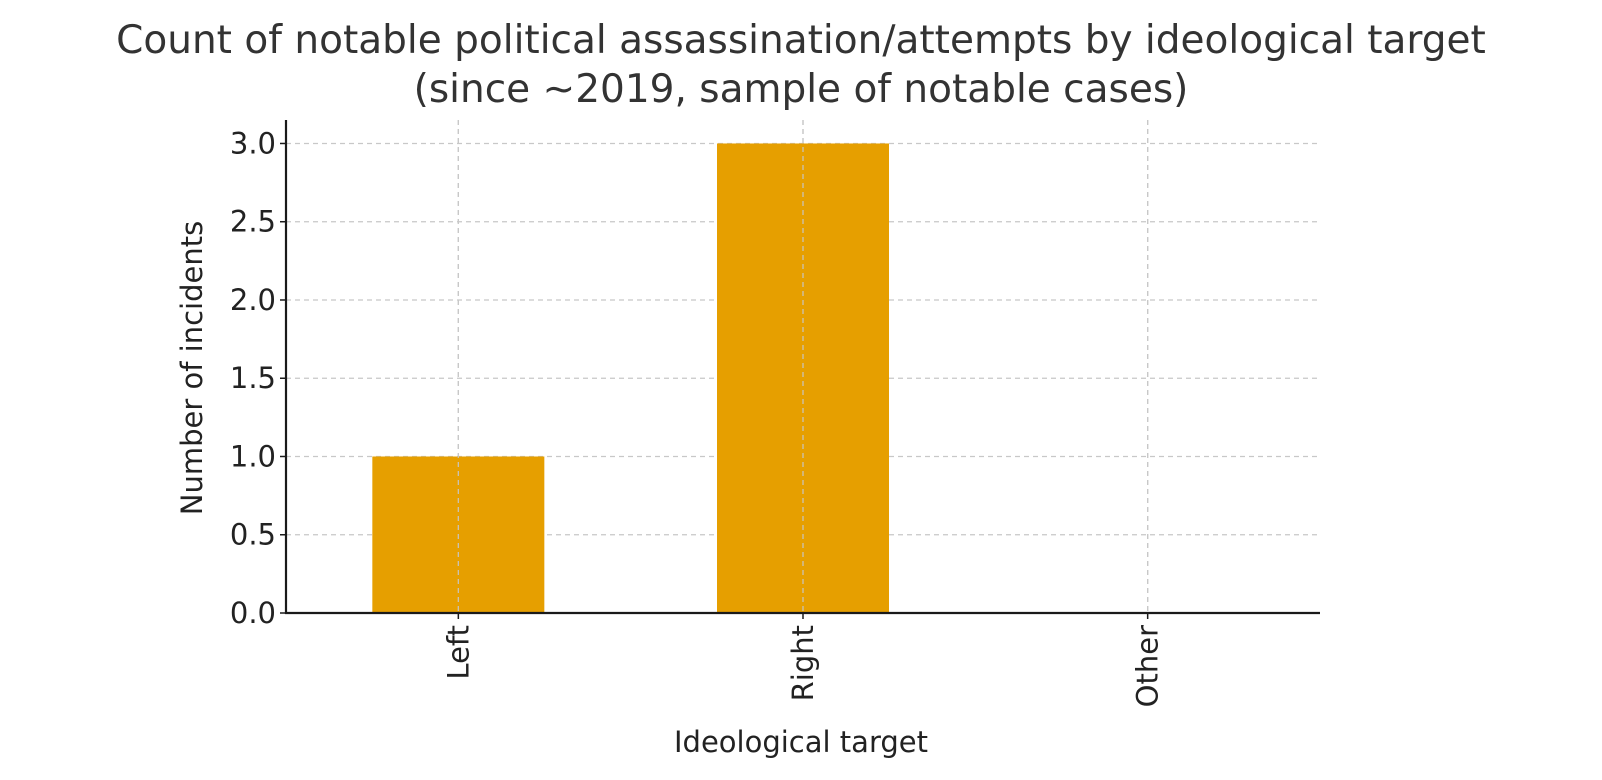 The width and height of the screenshot is (1602, 780). I want to click on y-tick-label: 0.5, so click(253, 535).